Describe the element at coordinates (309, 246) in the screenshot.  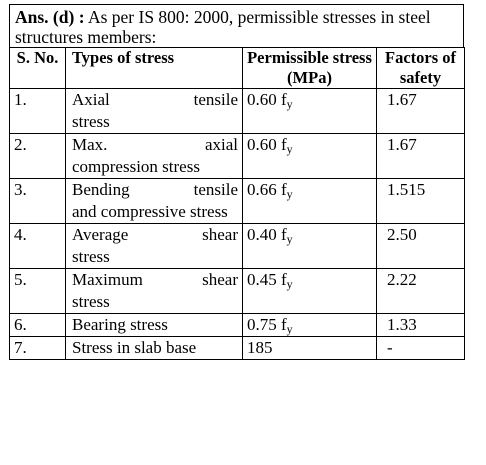
I see `cell-permissible-stress: 0.40 fy` at that location.